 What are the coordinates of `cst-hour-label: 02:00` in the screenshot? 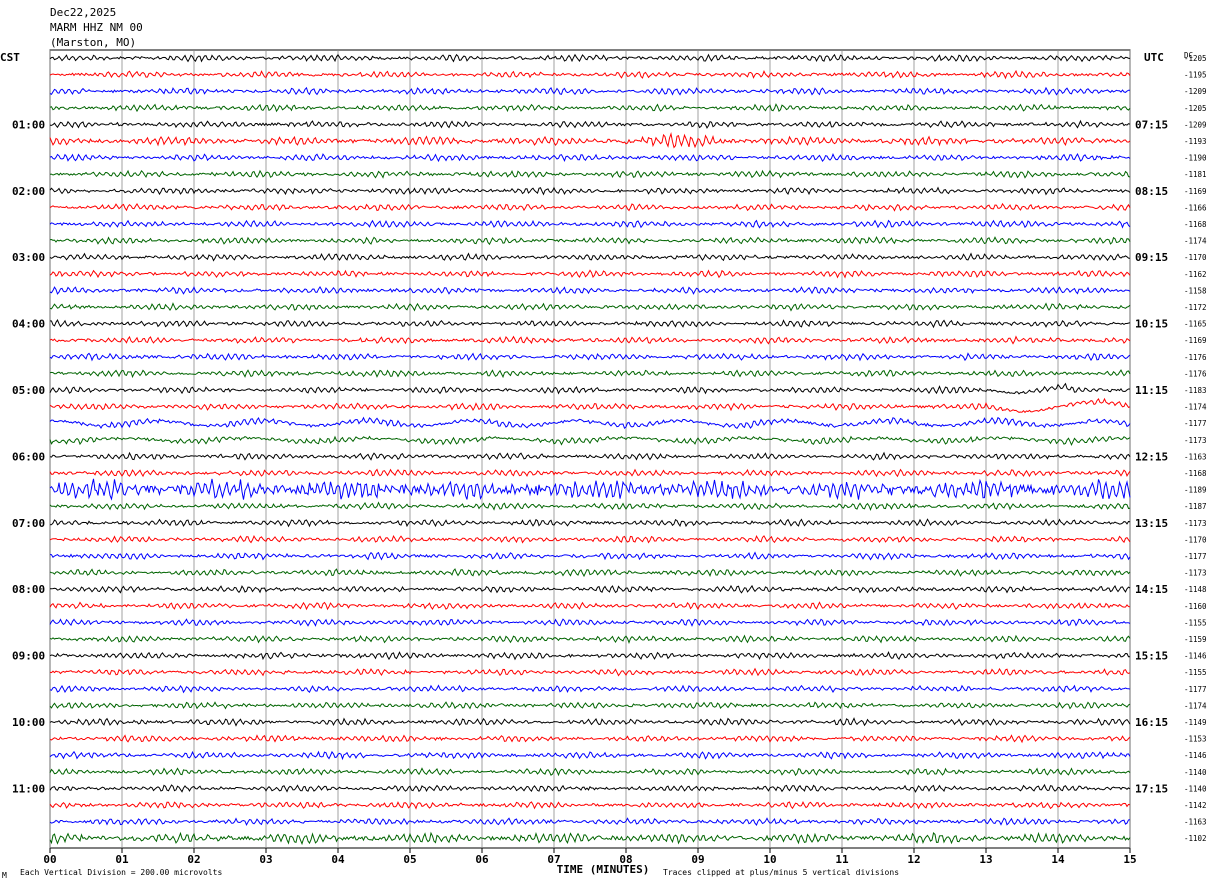 It's located at (28, 191).